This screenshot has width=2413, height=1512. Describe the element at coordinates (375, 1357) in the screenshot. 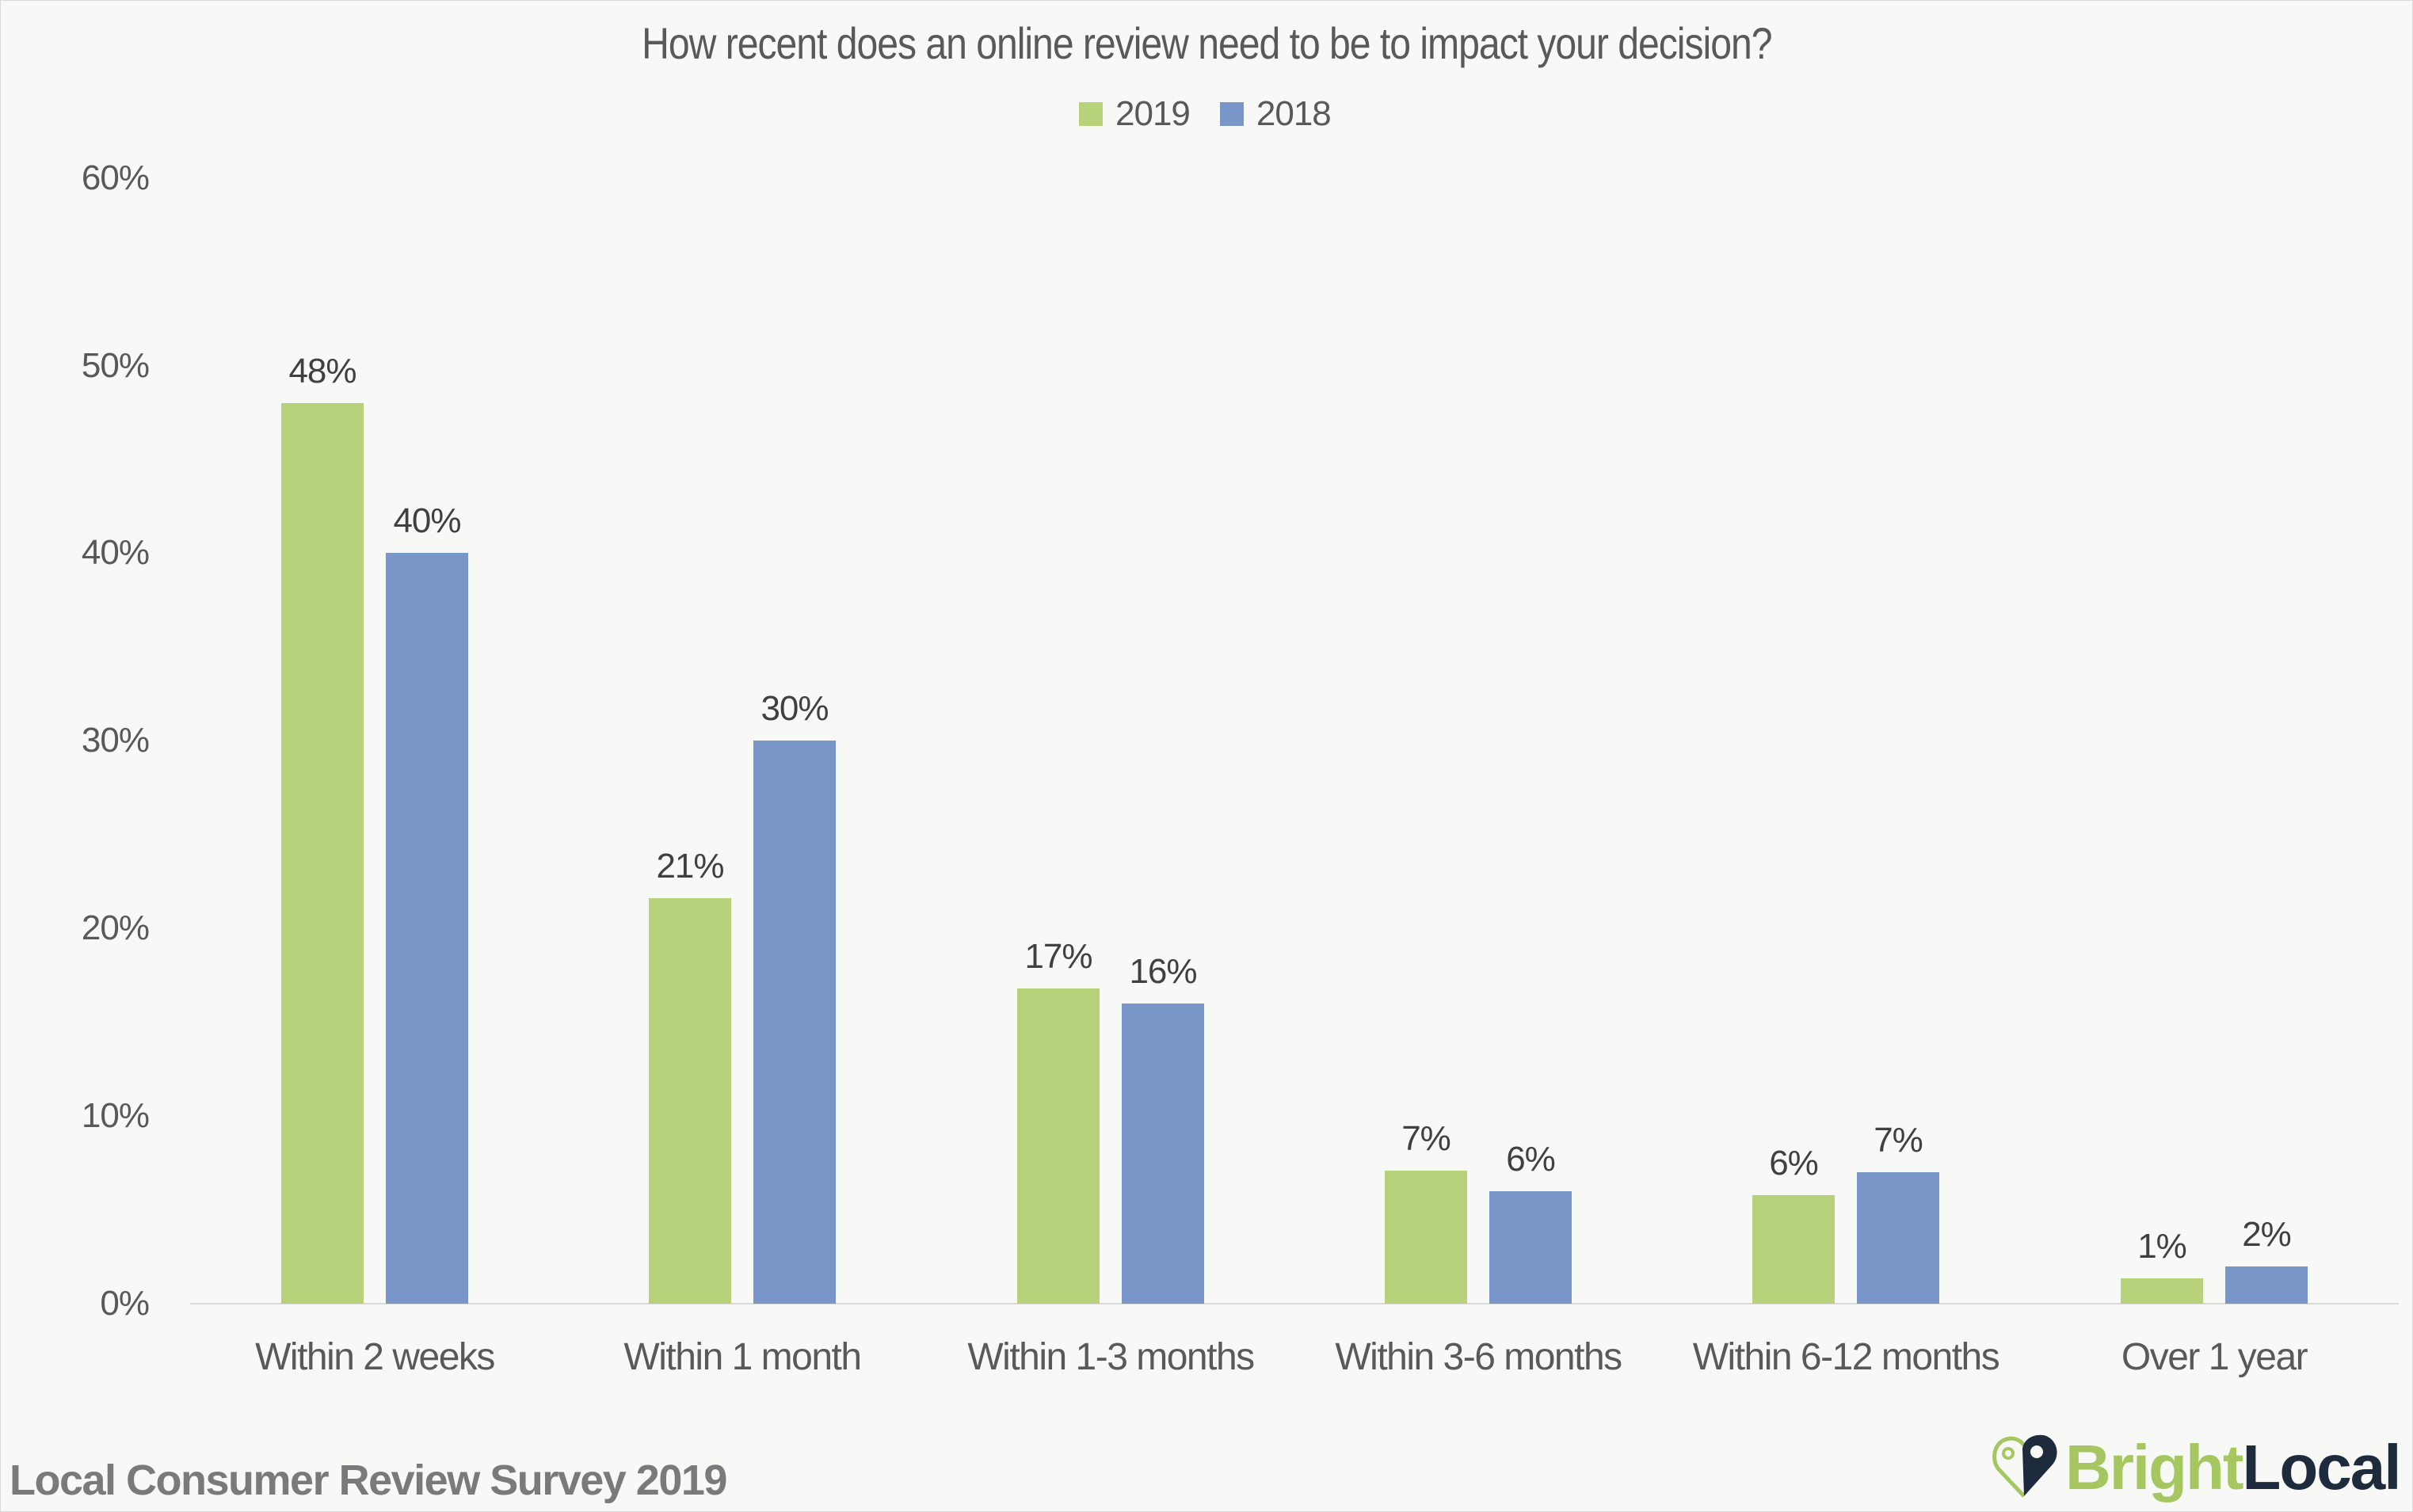

I see `category-label: Within 2 weeks` at that location.